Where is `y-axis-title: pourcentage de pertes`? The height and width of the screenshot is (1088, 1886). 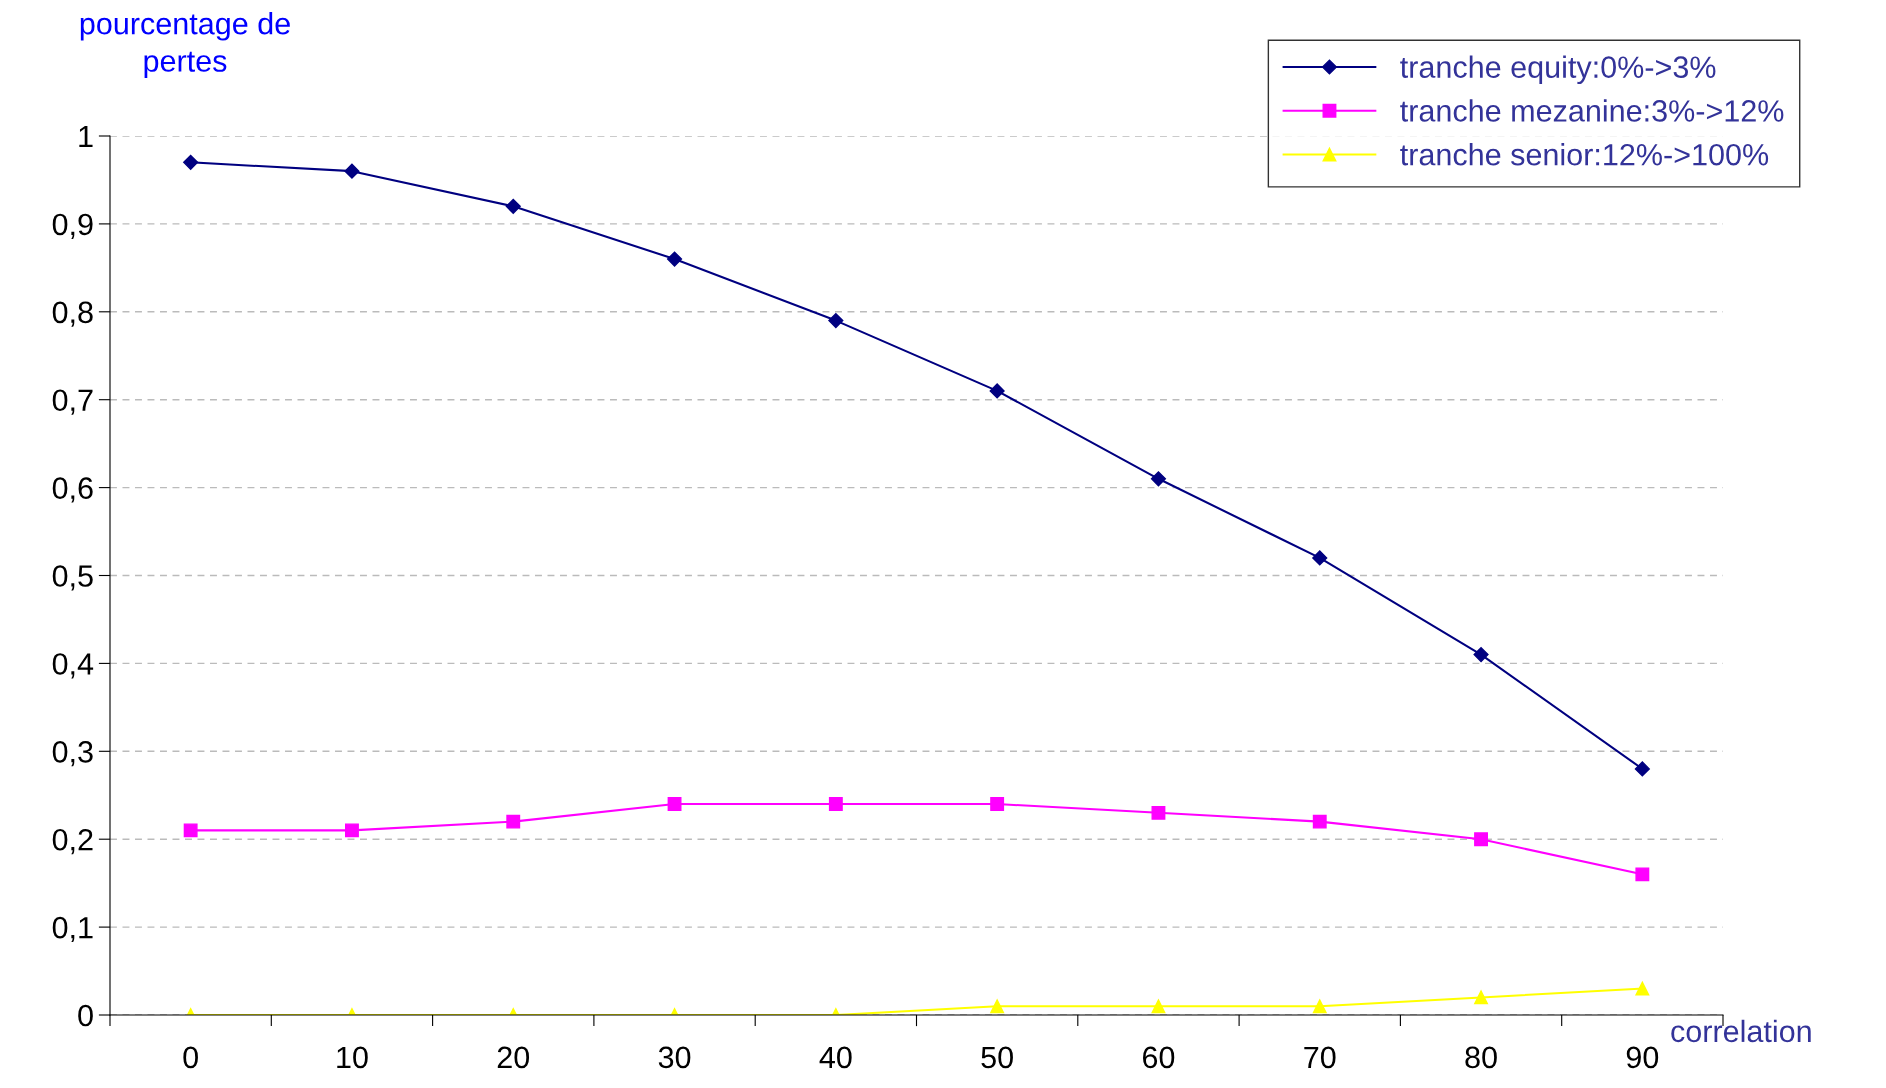 y-axis-title: pourcentage de pertes is located at coordinates (185, 45).